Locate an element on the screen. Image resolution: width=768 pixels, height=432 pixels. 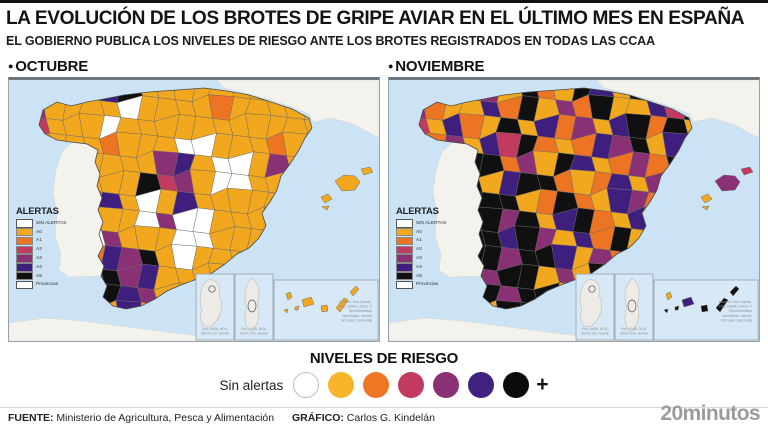
legend-label: A4 is located at coordinates (419, 267).